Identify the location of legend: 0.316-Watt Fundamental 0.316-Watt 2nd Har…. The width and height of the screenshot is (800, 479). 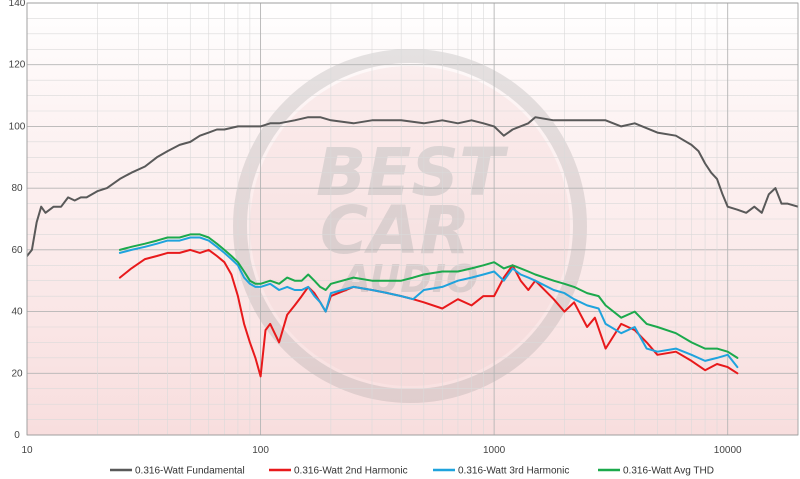
(412, 471).